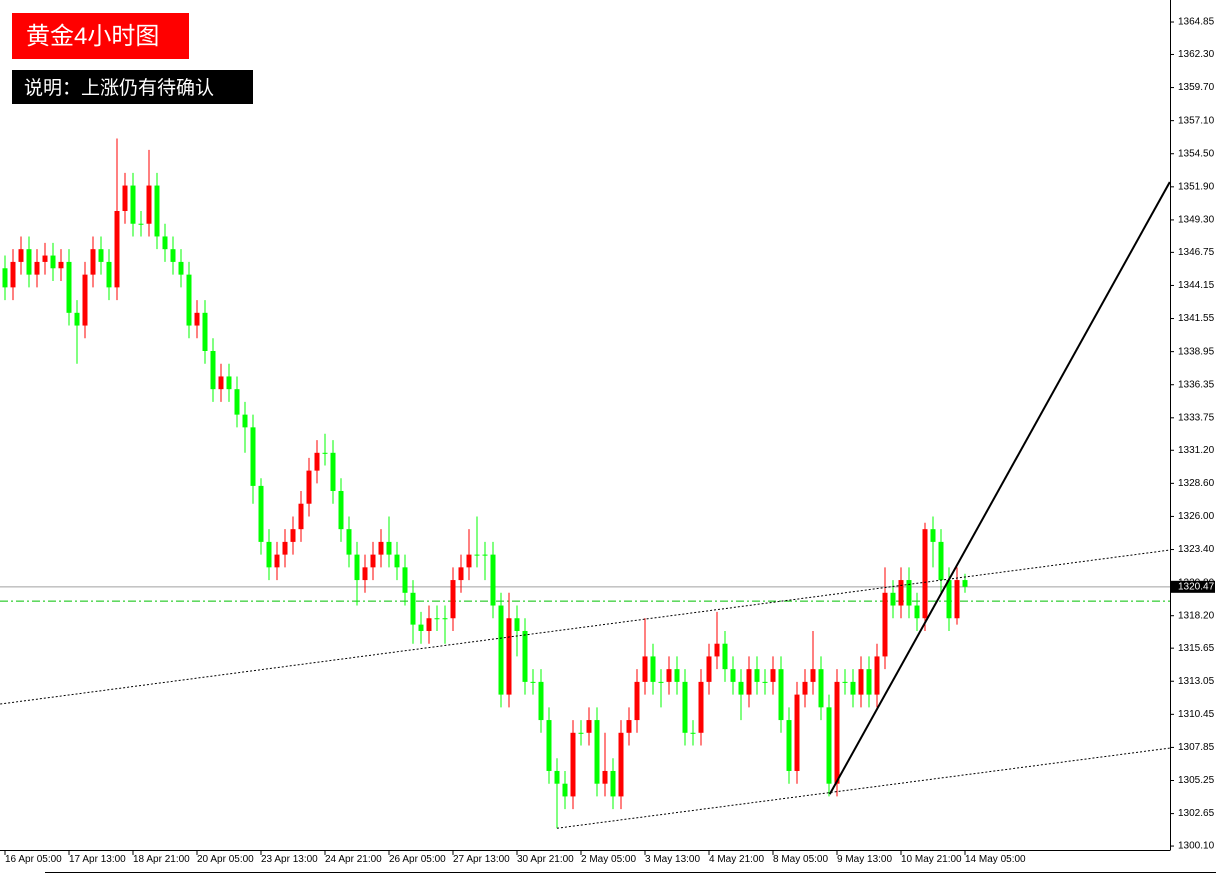 The width and height of the screenshot is (1216, 874). I want to click on y-tick-label: 1338.95, so click(1196, 351).